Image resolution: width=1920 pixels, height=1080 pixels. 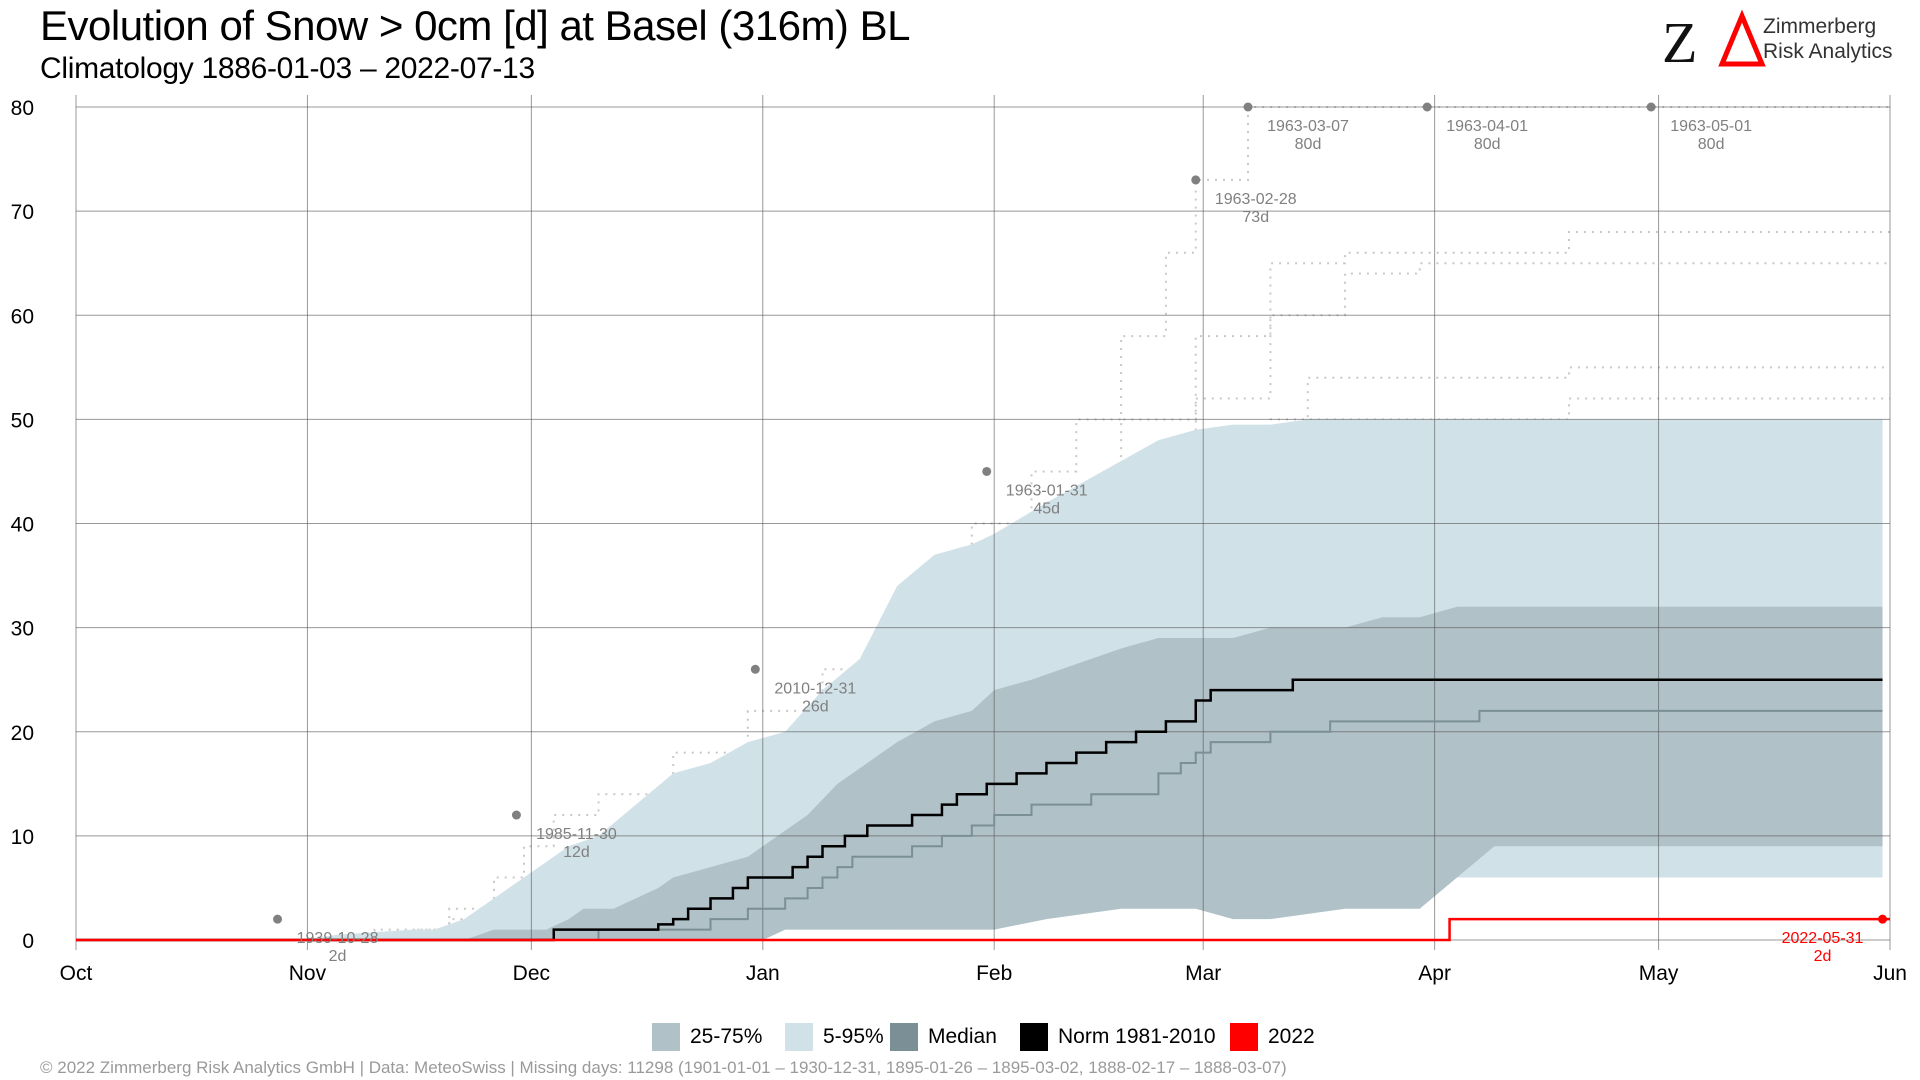 What do you see at coordinates (531, 973) in the screenshot?
I see `x-tick-label: Dec` at bounding box center [531, 973].